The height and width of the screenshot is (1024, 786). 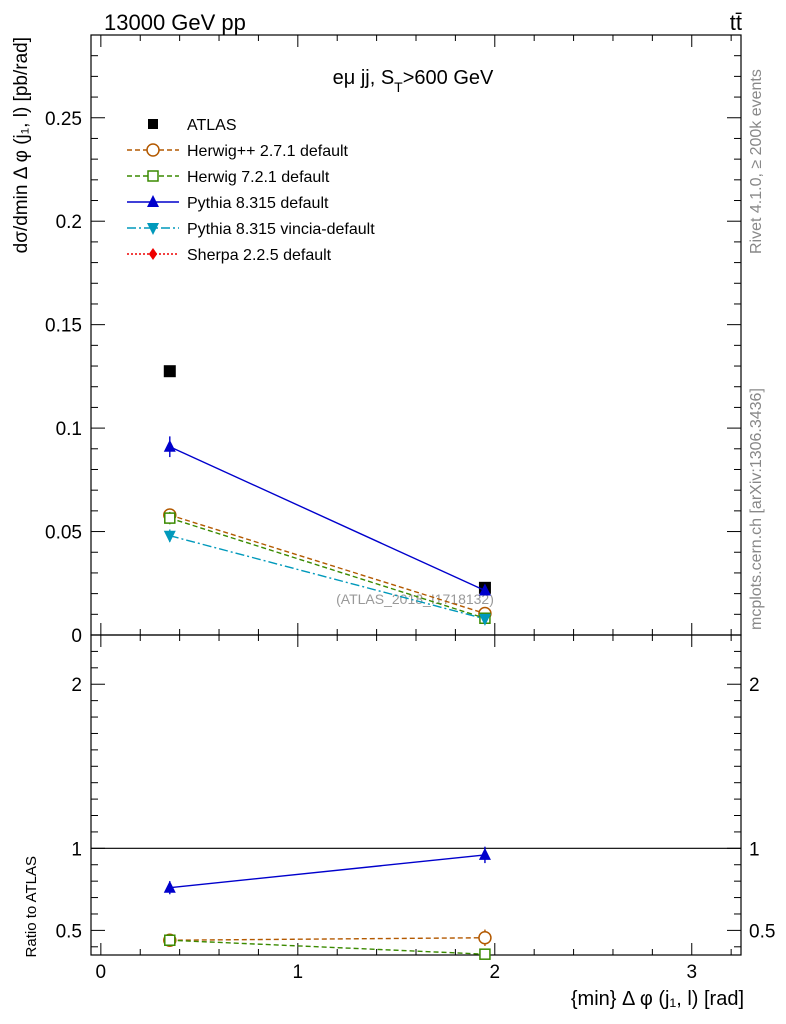 I want to click on series-atlas, so click(x=327, y=479).